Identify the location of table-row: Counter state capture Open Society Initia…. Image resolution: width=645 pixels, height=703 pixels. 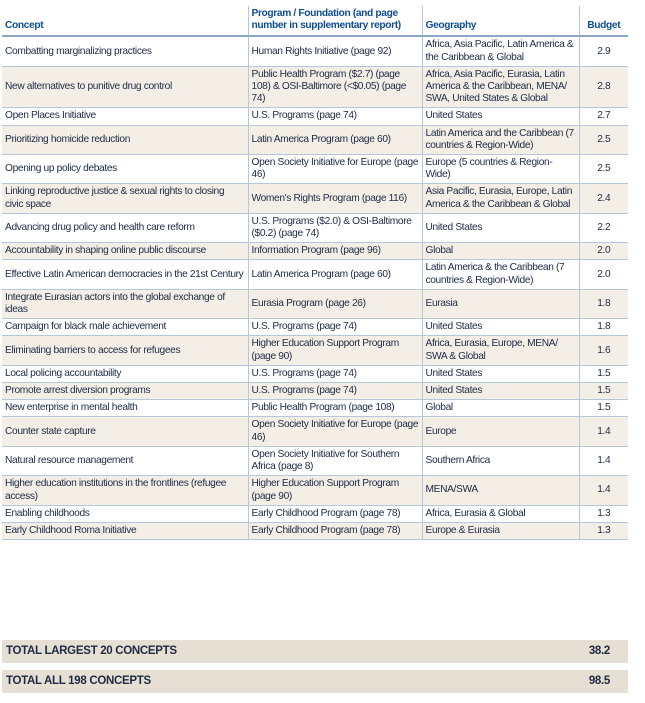
(315, 431).